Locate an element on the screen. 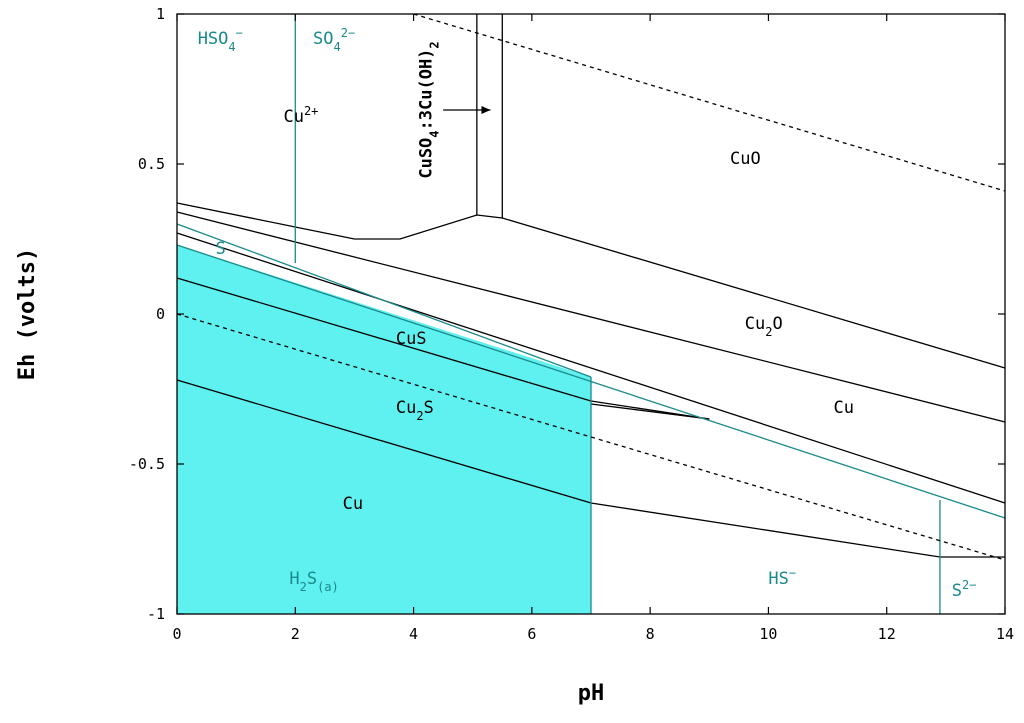  x-tick-label: 2 is located at coordinates (295, 634).